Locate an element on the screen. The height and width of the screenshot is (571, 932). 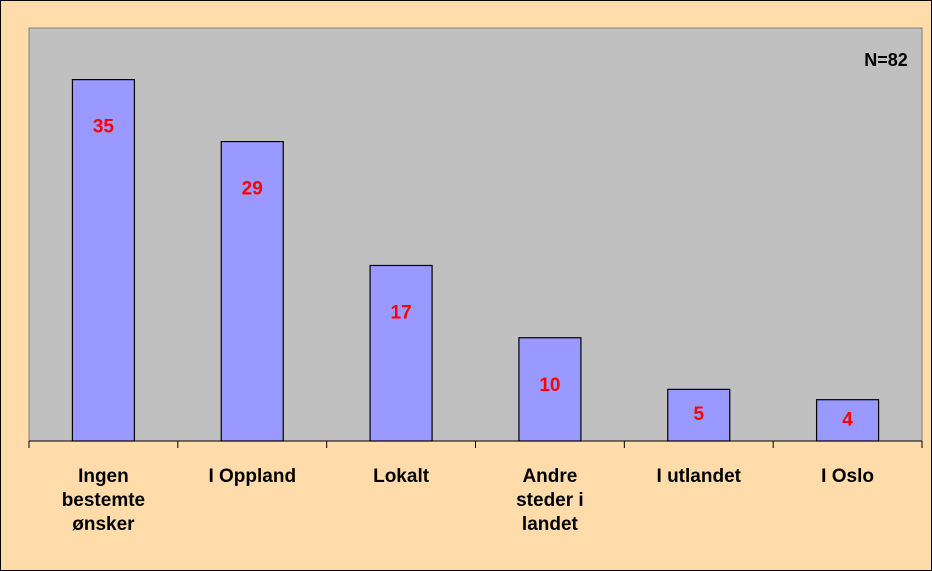
x-tick-label: I Oppland is located at coordinates (252, 476).